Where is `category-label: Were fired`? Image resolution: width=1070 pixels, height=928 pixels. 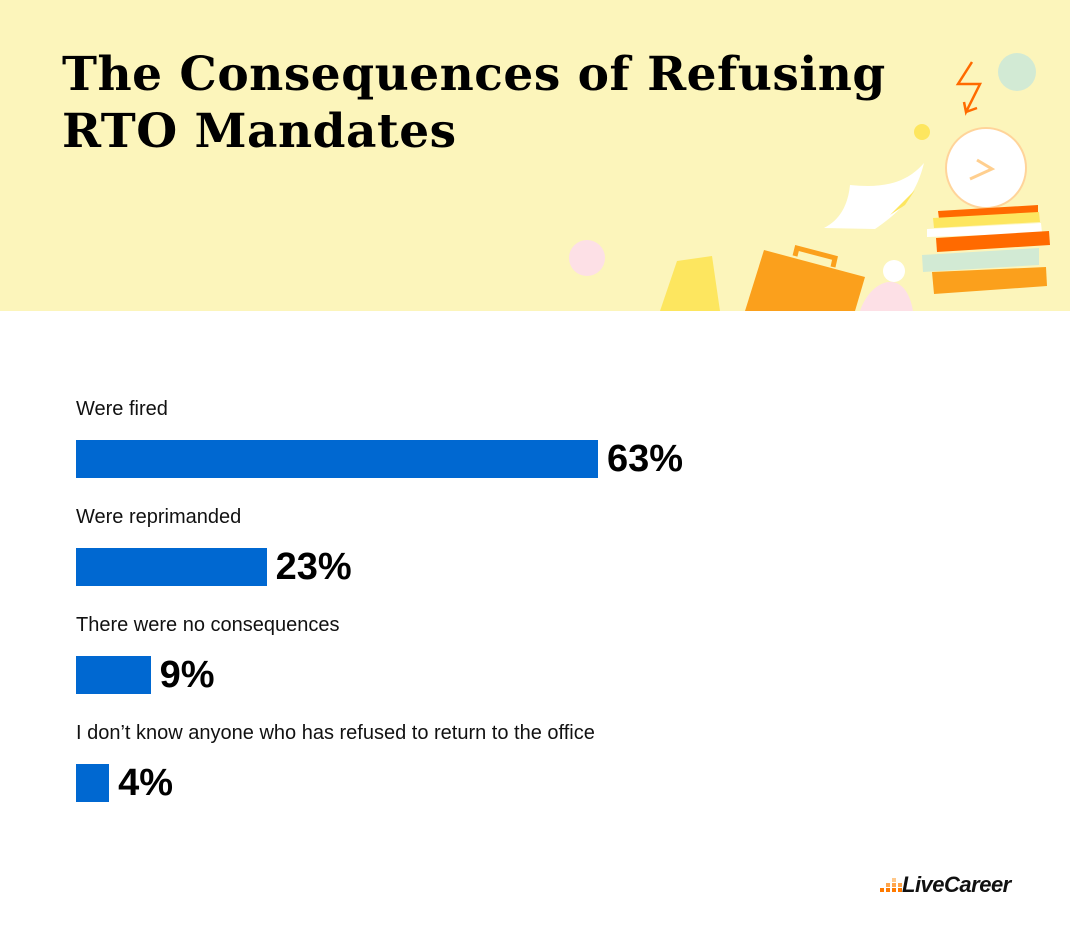 category-label: Were fired is located at coordinates (122, 409).